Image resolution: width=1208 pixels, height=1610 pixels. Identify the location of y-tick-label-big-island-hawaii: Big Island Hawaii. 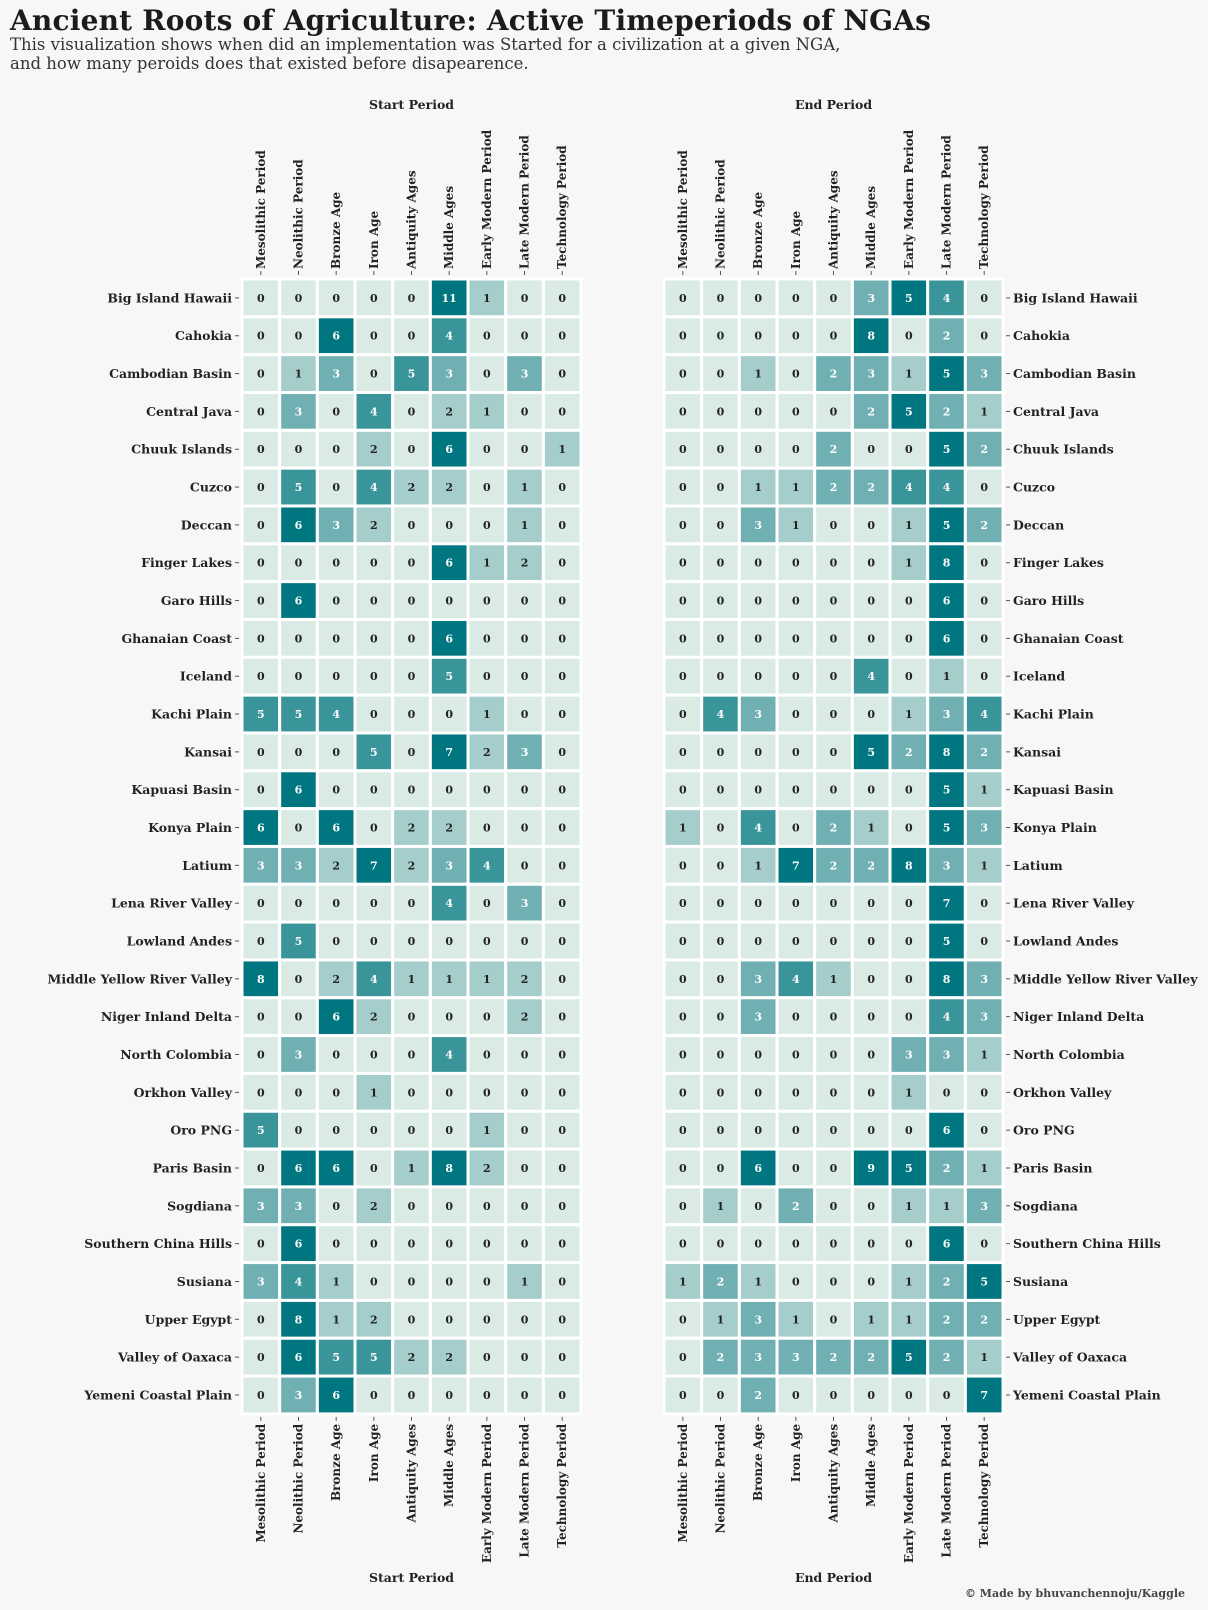
(169, 297).